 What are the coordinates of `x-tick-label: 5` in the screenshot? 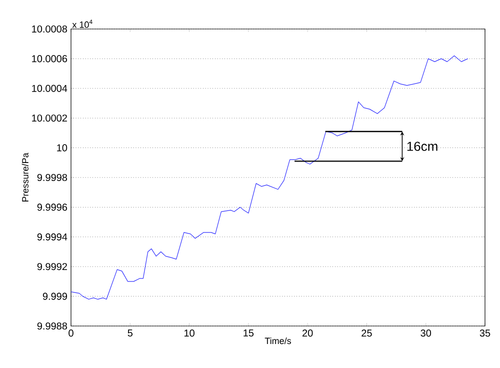 It's located at (130, 333).